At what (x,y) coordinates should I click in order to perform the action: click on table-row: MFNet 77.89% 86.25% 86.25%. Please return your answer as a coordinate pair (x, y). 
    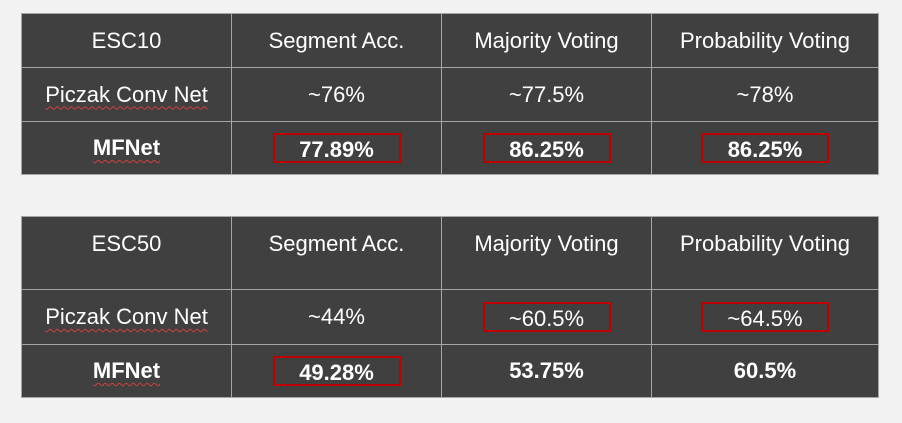
    Looking at the image, I should click on (450, 148).